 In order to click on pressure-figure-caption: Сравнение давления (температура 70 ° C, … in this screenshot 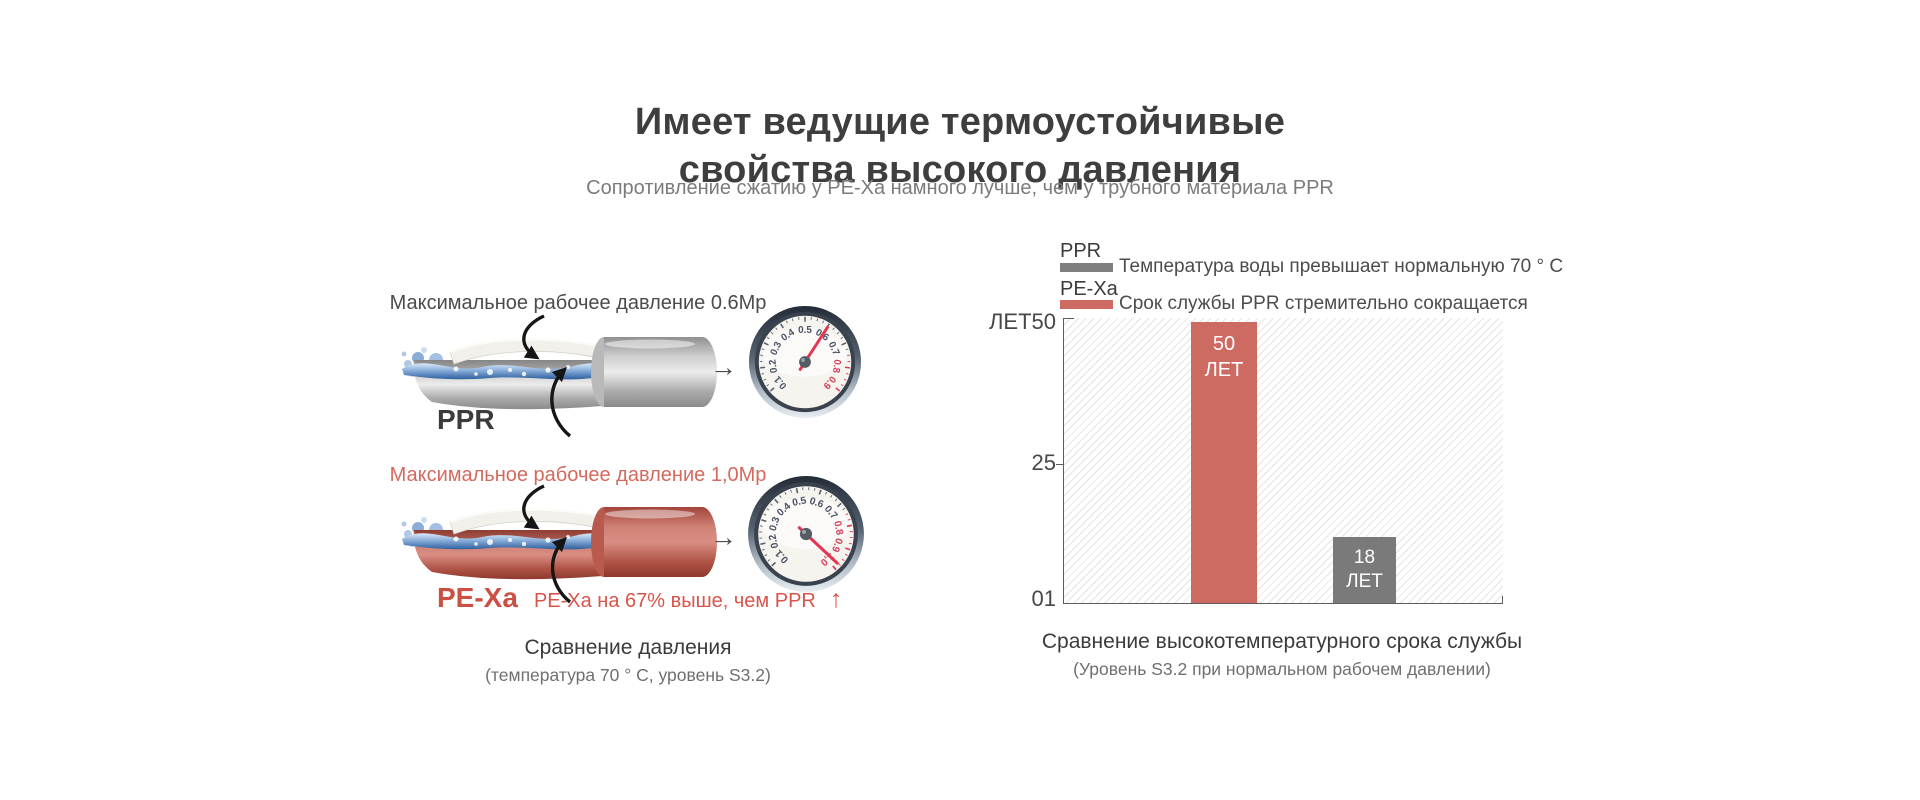, I will do `click(628, 661)`.